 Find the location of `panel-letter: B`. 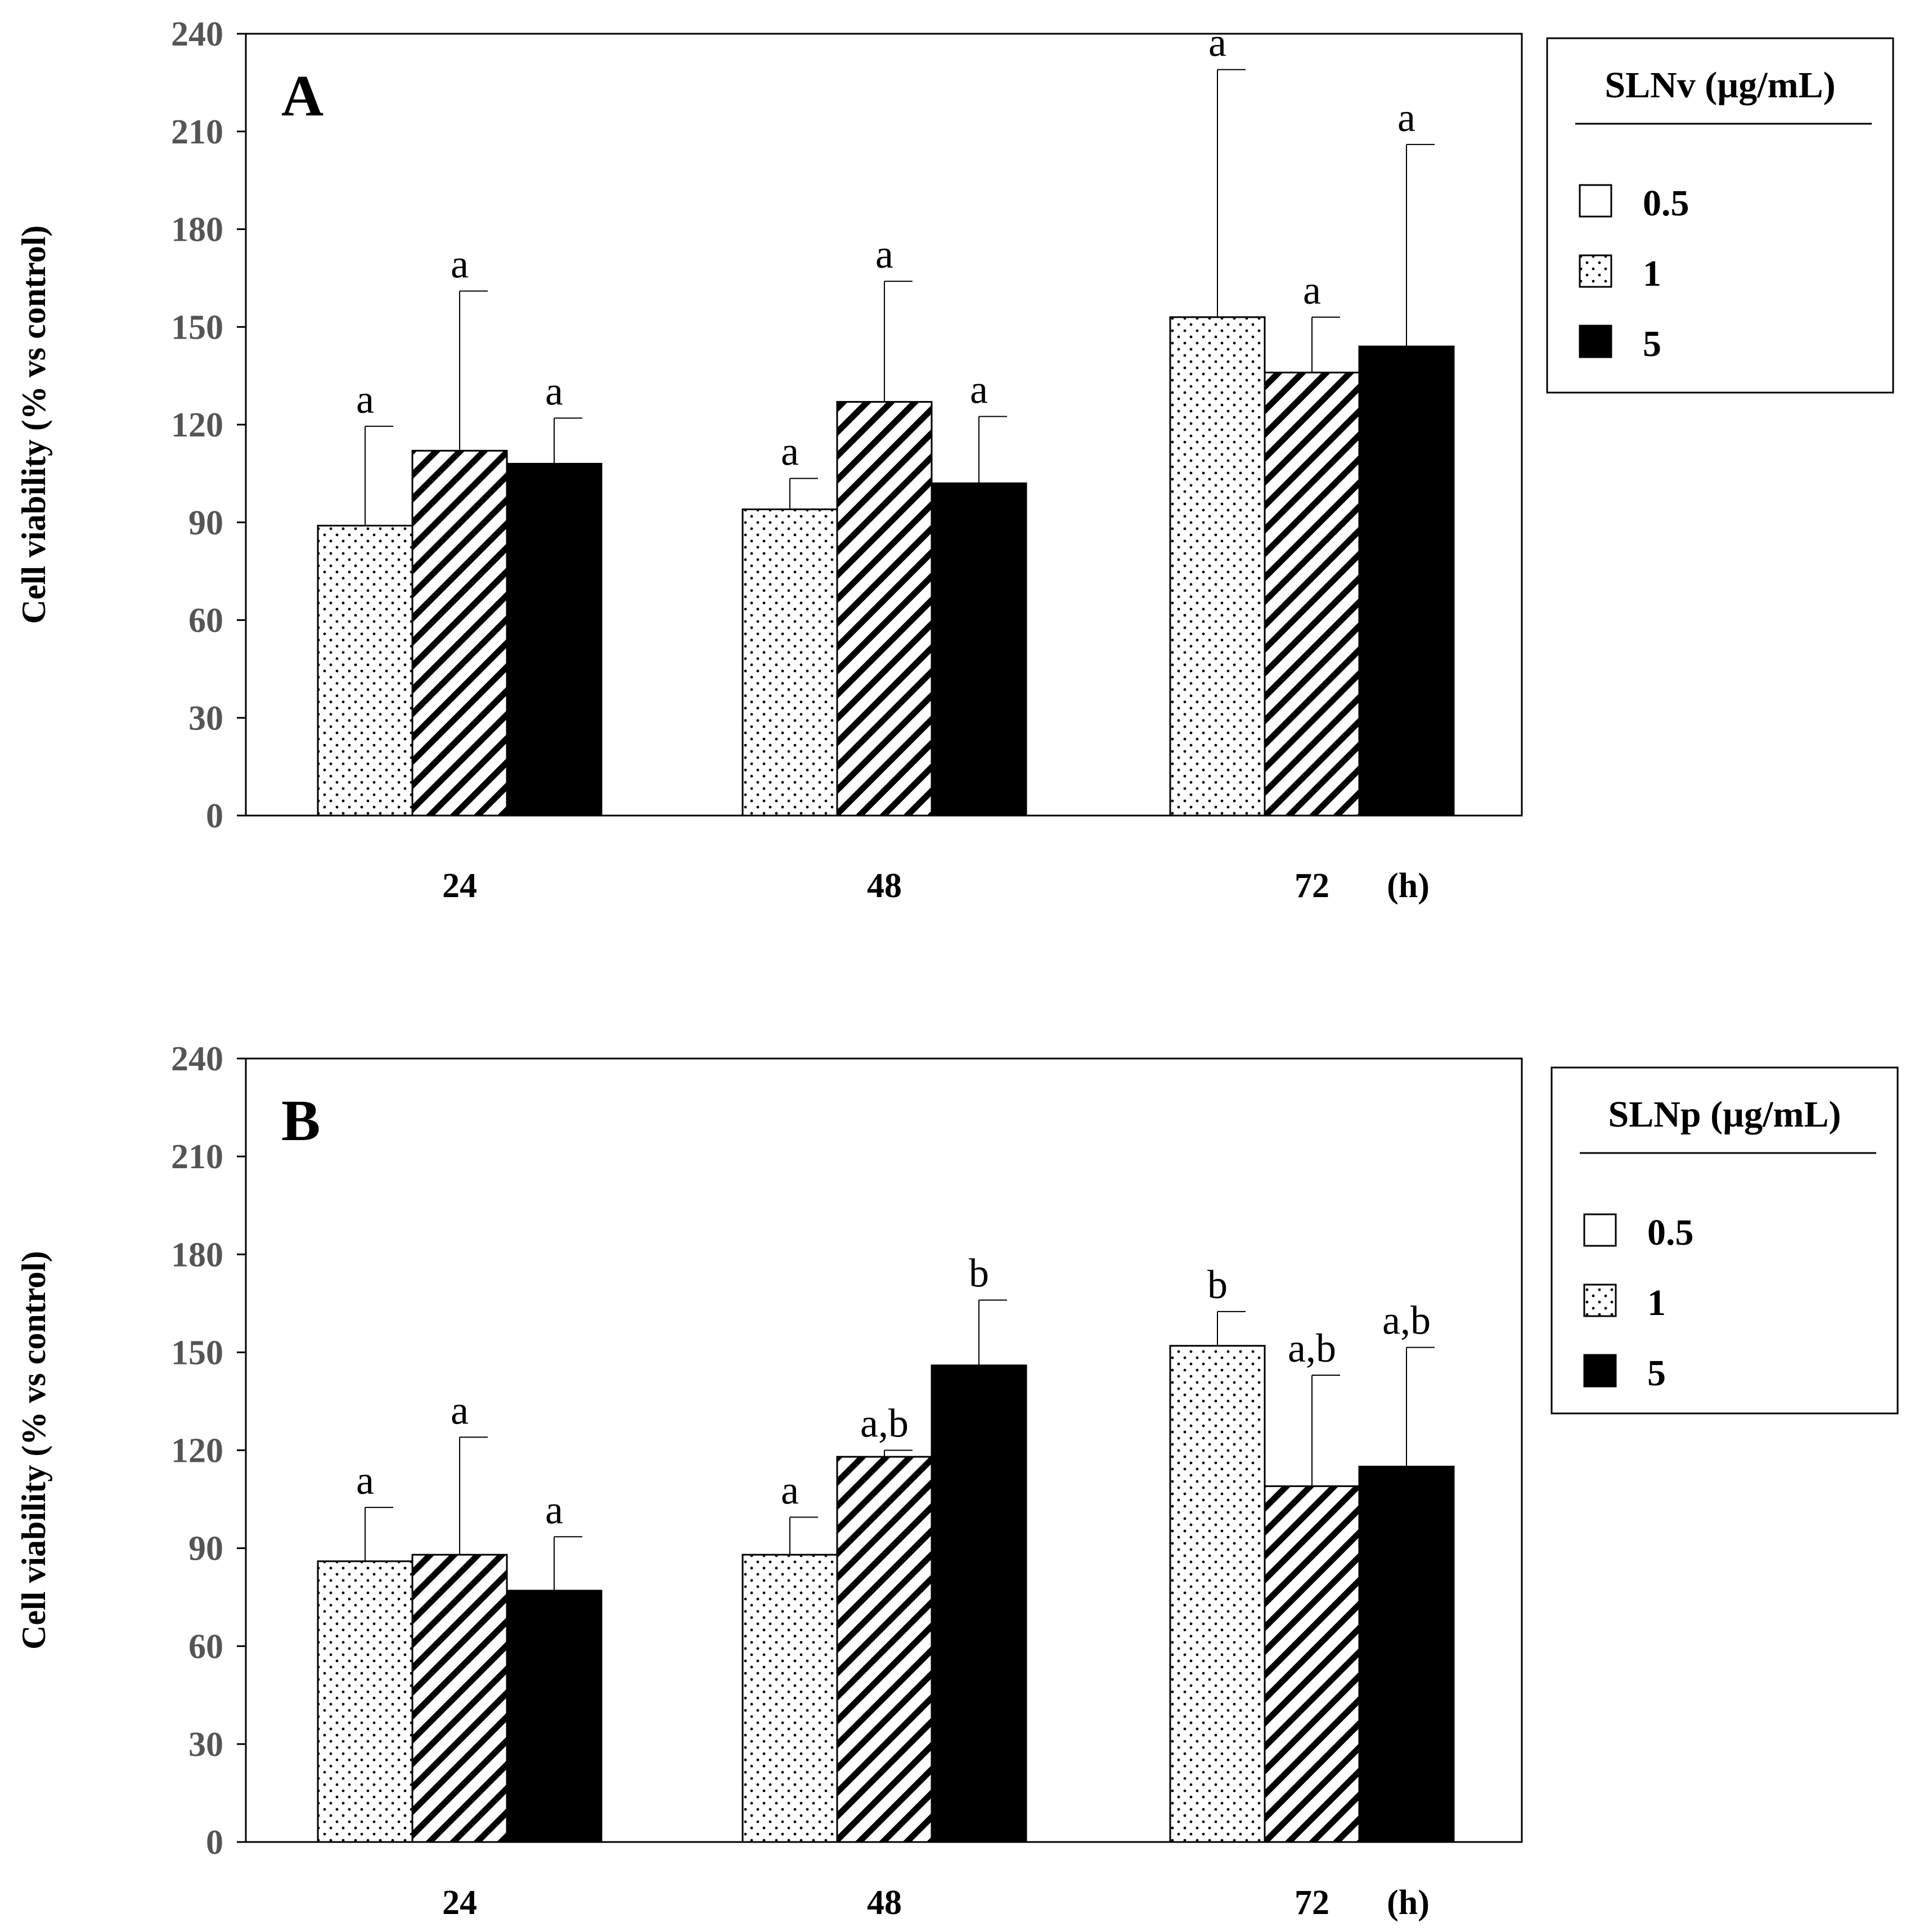

panel-letter: B is located at coordinates (300, 1120).